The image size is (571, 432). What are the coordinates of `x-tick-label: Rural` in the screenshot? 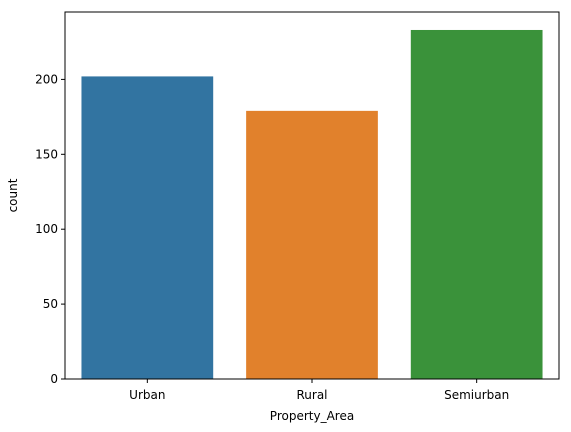 It's located at (311, 395).